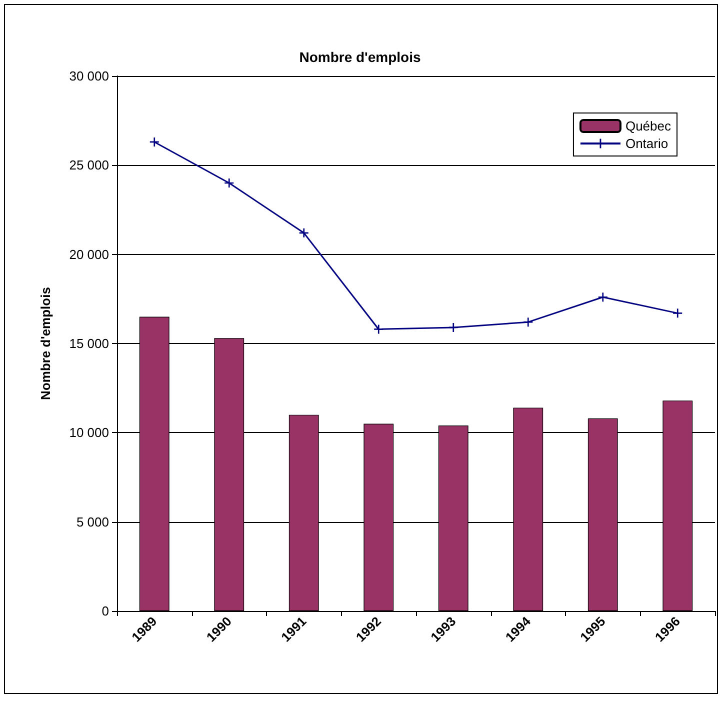 This screenshot has height=707, width=722. Describe the element at coordinates (646, 143) in the screenshot. I see `legend-label: Ontario` at that location.